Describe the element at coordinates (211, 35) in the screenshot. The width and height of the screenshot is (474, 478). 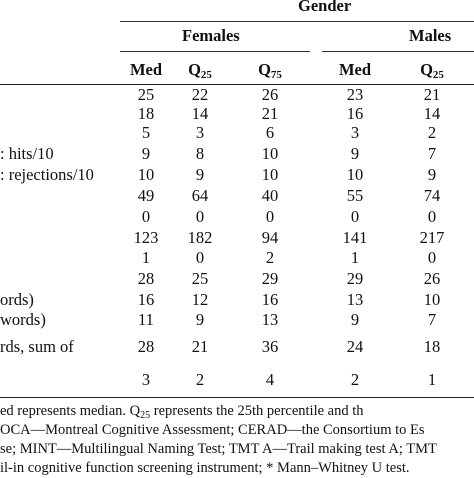
I see `females-header: Females` at that location.